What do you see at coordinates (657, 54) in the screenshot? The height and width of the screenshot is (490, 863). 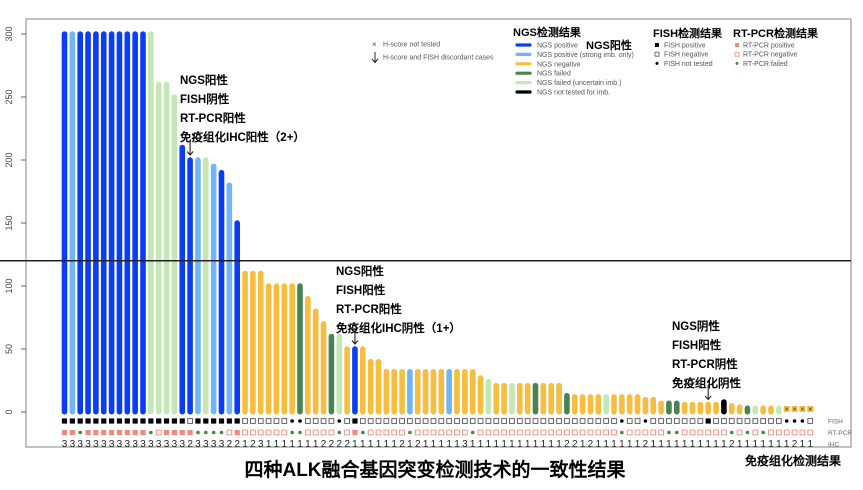 I see `fish-negative-swatch` at bounding box center [657, 54].